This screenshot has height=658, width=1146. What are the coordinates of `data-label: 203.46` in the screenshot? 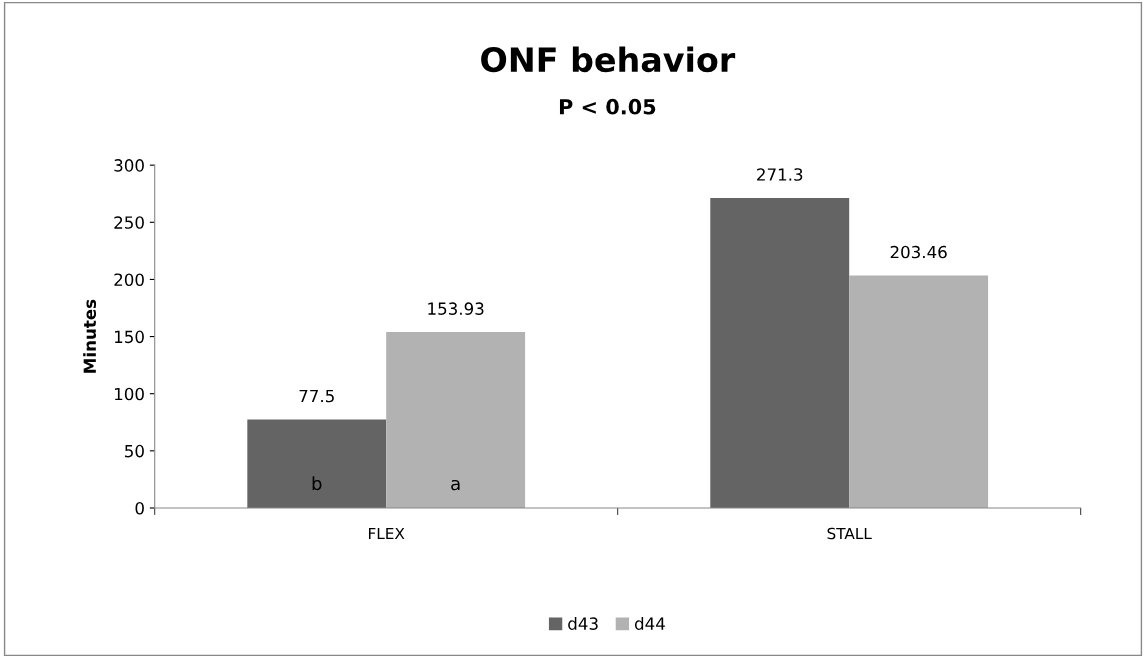 It's located at (918, 252).